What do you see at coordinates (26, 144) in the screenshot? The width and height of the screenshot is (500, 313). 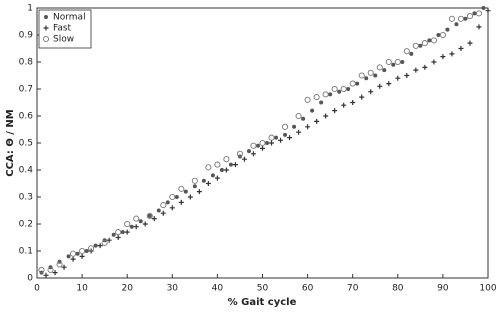 I see `y-tick-label: 0.5` at bounding box center [26, 144].